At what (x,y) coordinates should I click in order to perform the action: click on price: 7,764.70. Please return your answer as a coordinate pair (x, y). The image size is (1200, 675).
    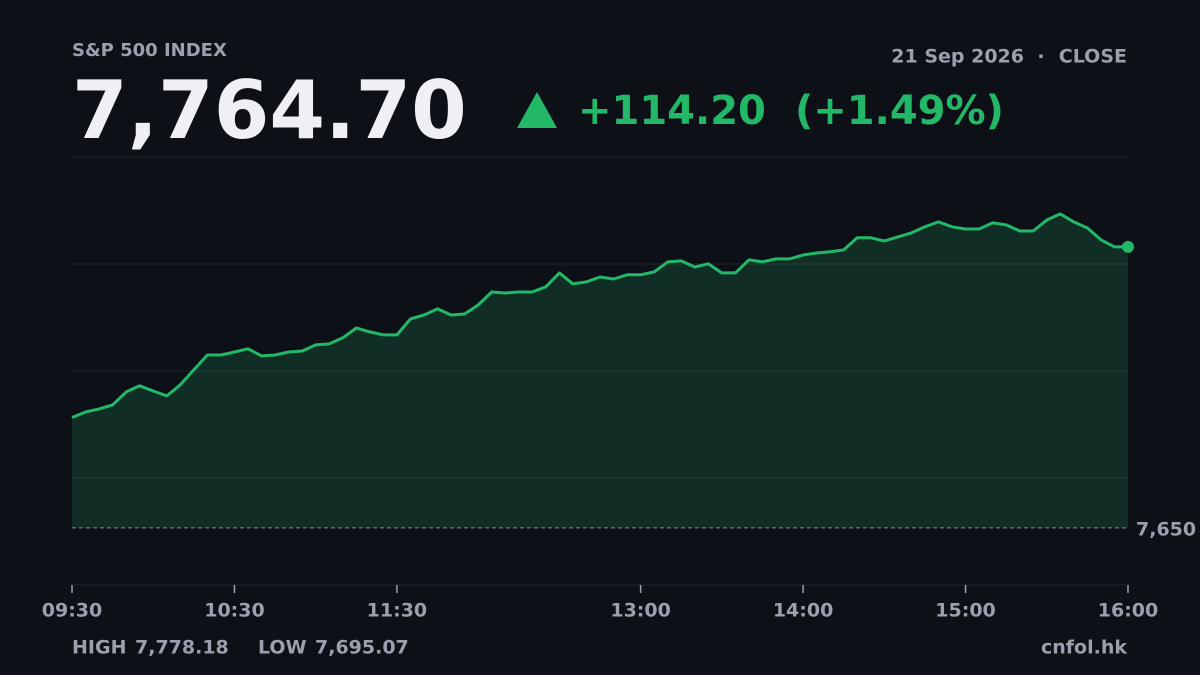
    Looking at the image, I should click on (269, 110).